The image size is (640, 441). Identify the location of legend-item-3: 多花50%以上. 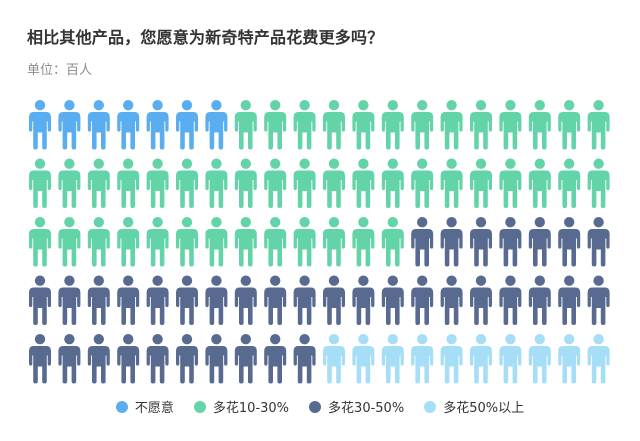
(474, 406).